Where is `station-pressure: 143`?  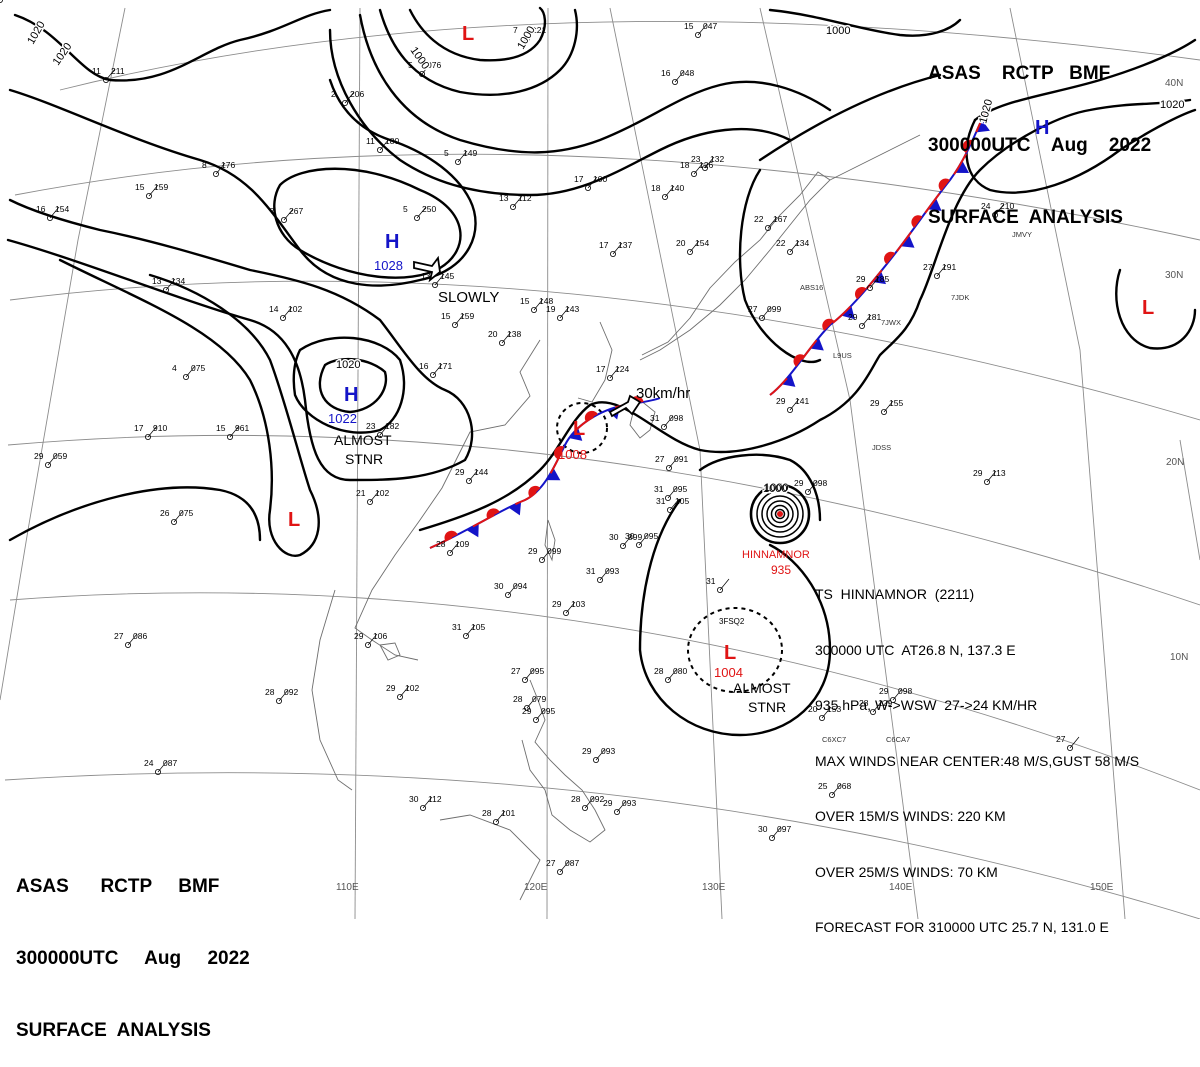
station-pressure: 143 is located at coordinates (572, 309).